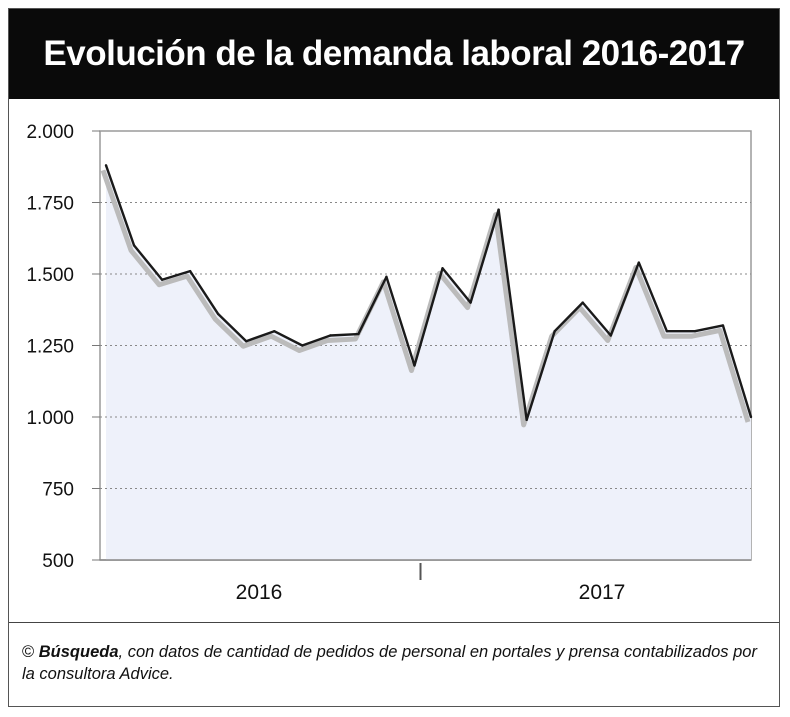 The image size is (790, 717). What do you see at coordinates (50, 347) in the screenshot?
I see `y-tick-label: 1.250` at bounding box center [50, 347].